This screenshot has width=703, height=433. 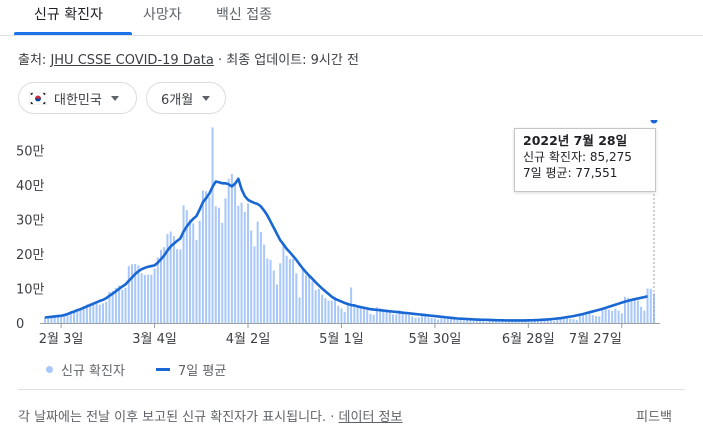 What do you see at coordinates (61, 339) in the screenshot?
I see `x-tick-label: 2월 3일` at bounding box center [61, 339].